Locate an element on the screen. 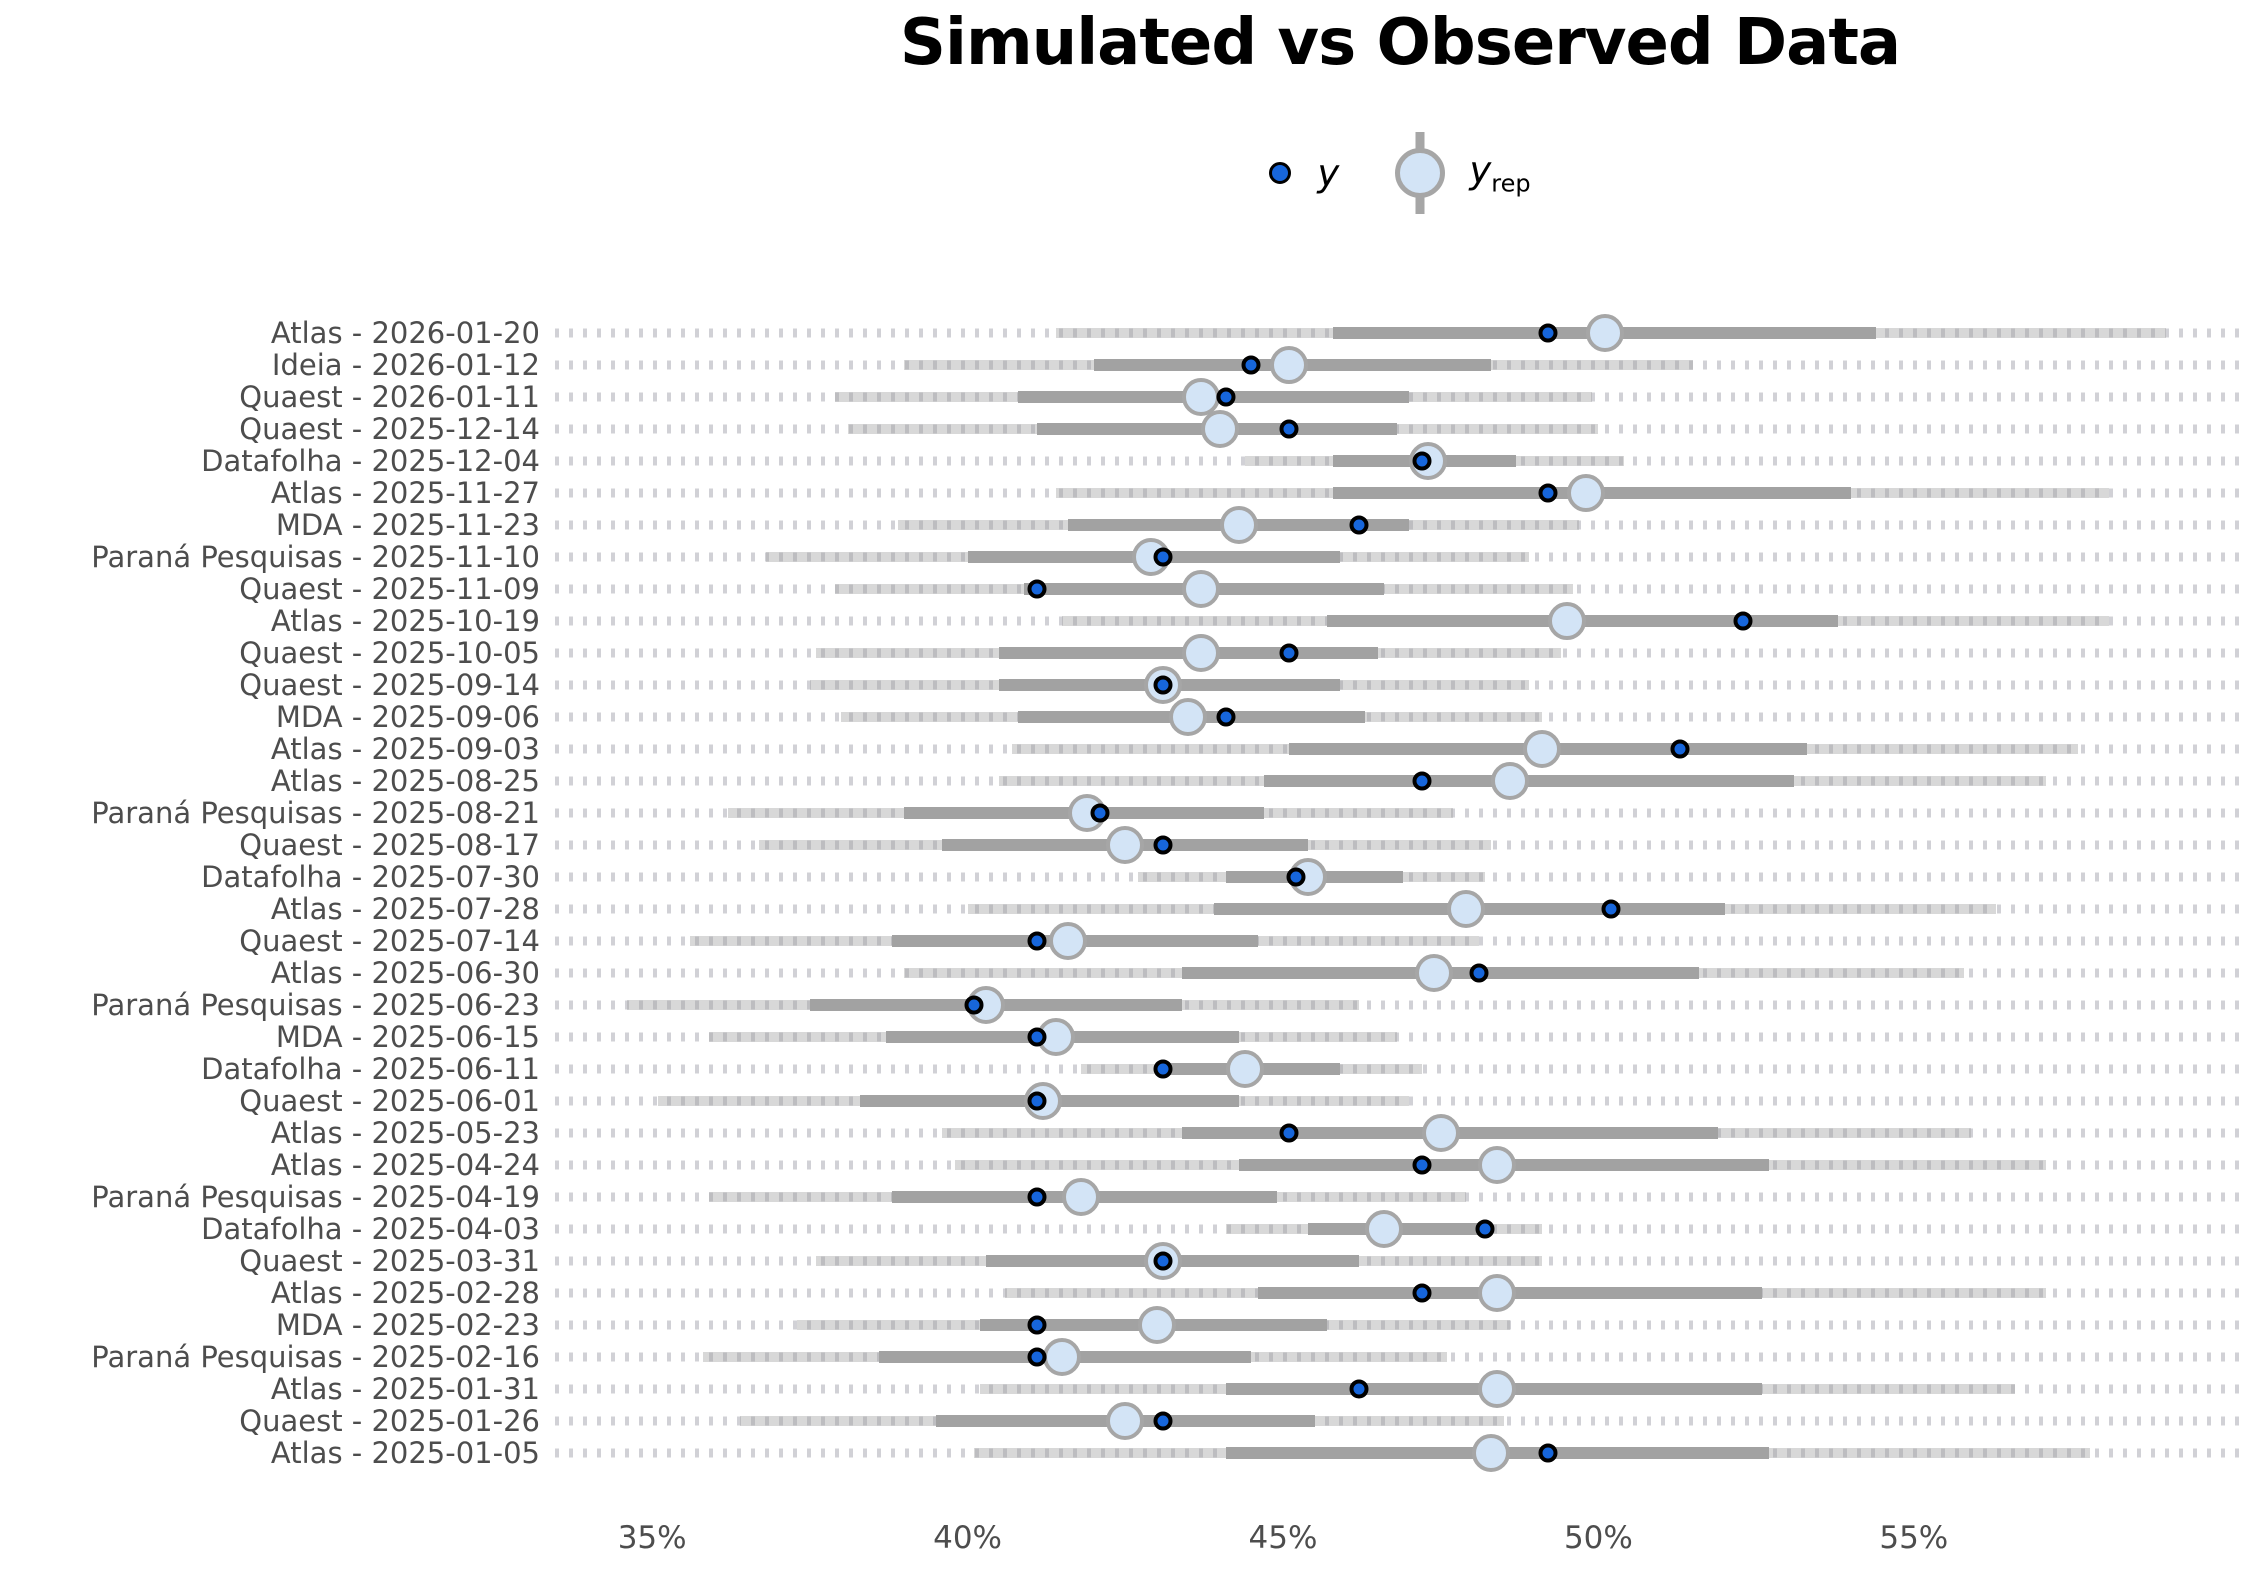 This screenshot has height=1587, width=2254. row-label: Paraná Pesquisas - 2025-02-16 is located at coordinates (315, 1357).